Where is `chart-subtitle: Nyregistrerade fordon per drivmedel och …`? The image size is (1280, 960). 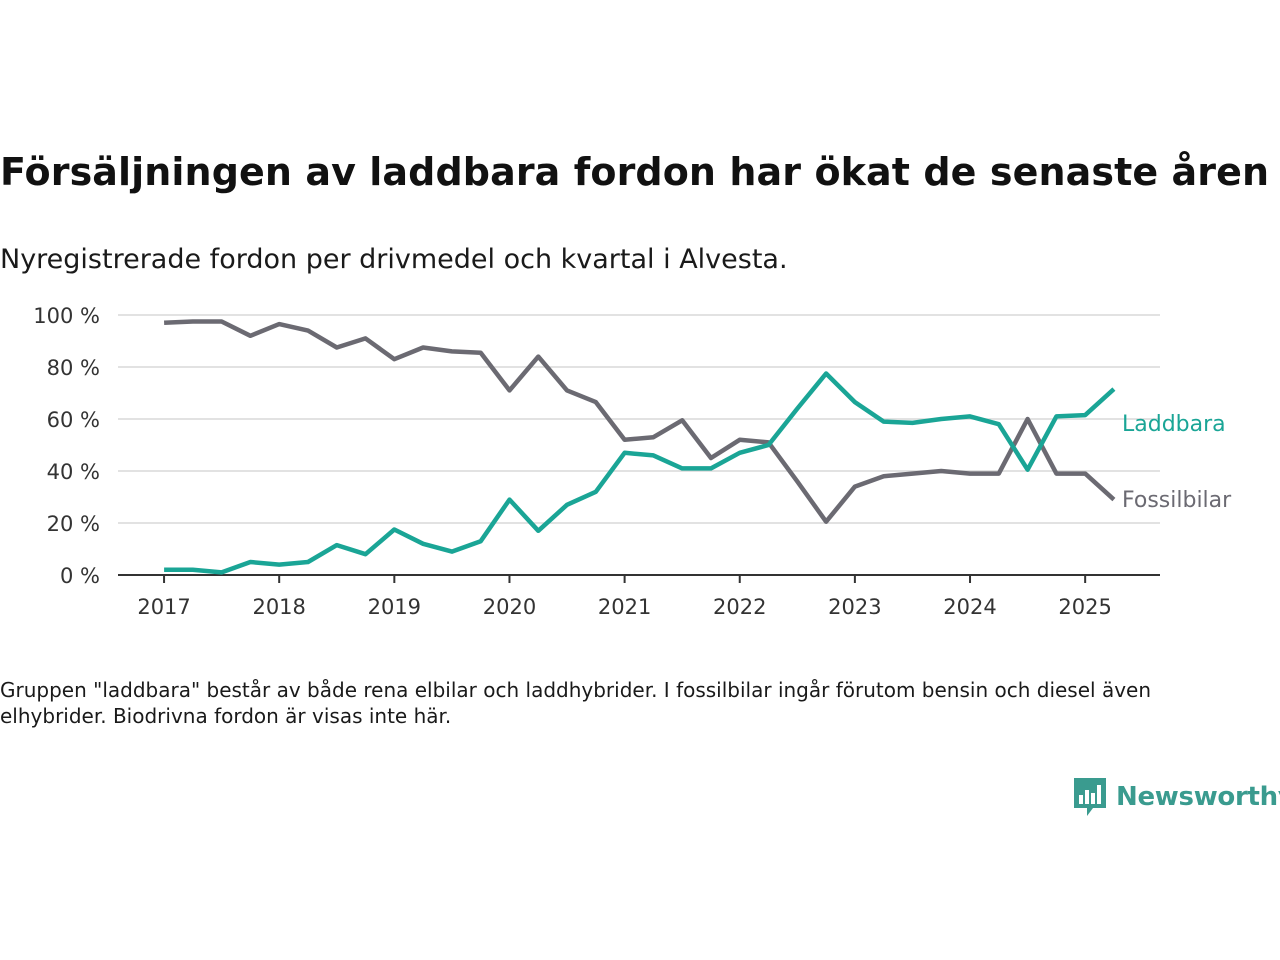
chart-subtitle: Nyregistrerade fordon per drivmedel och … is located at coordinates (394, 259).